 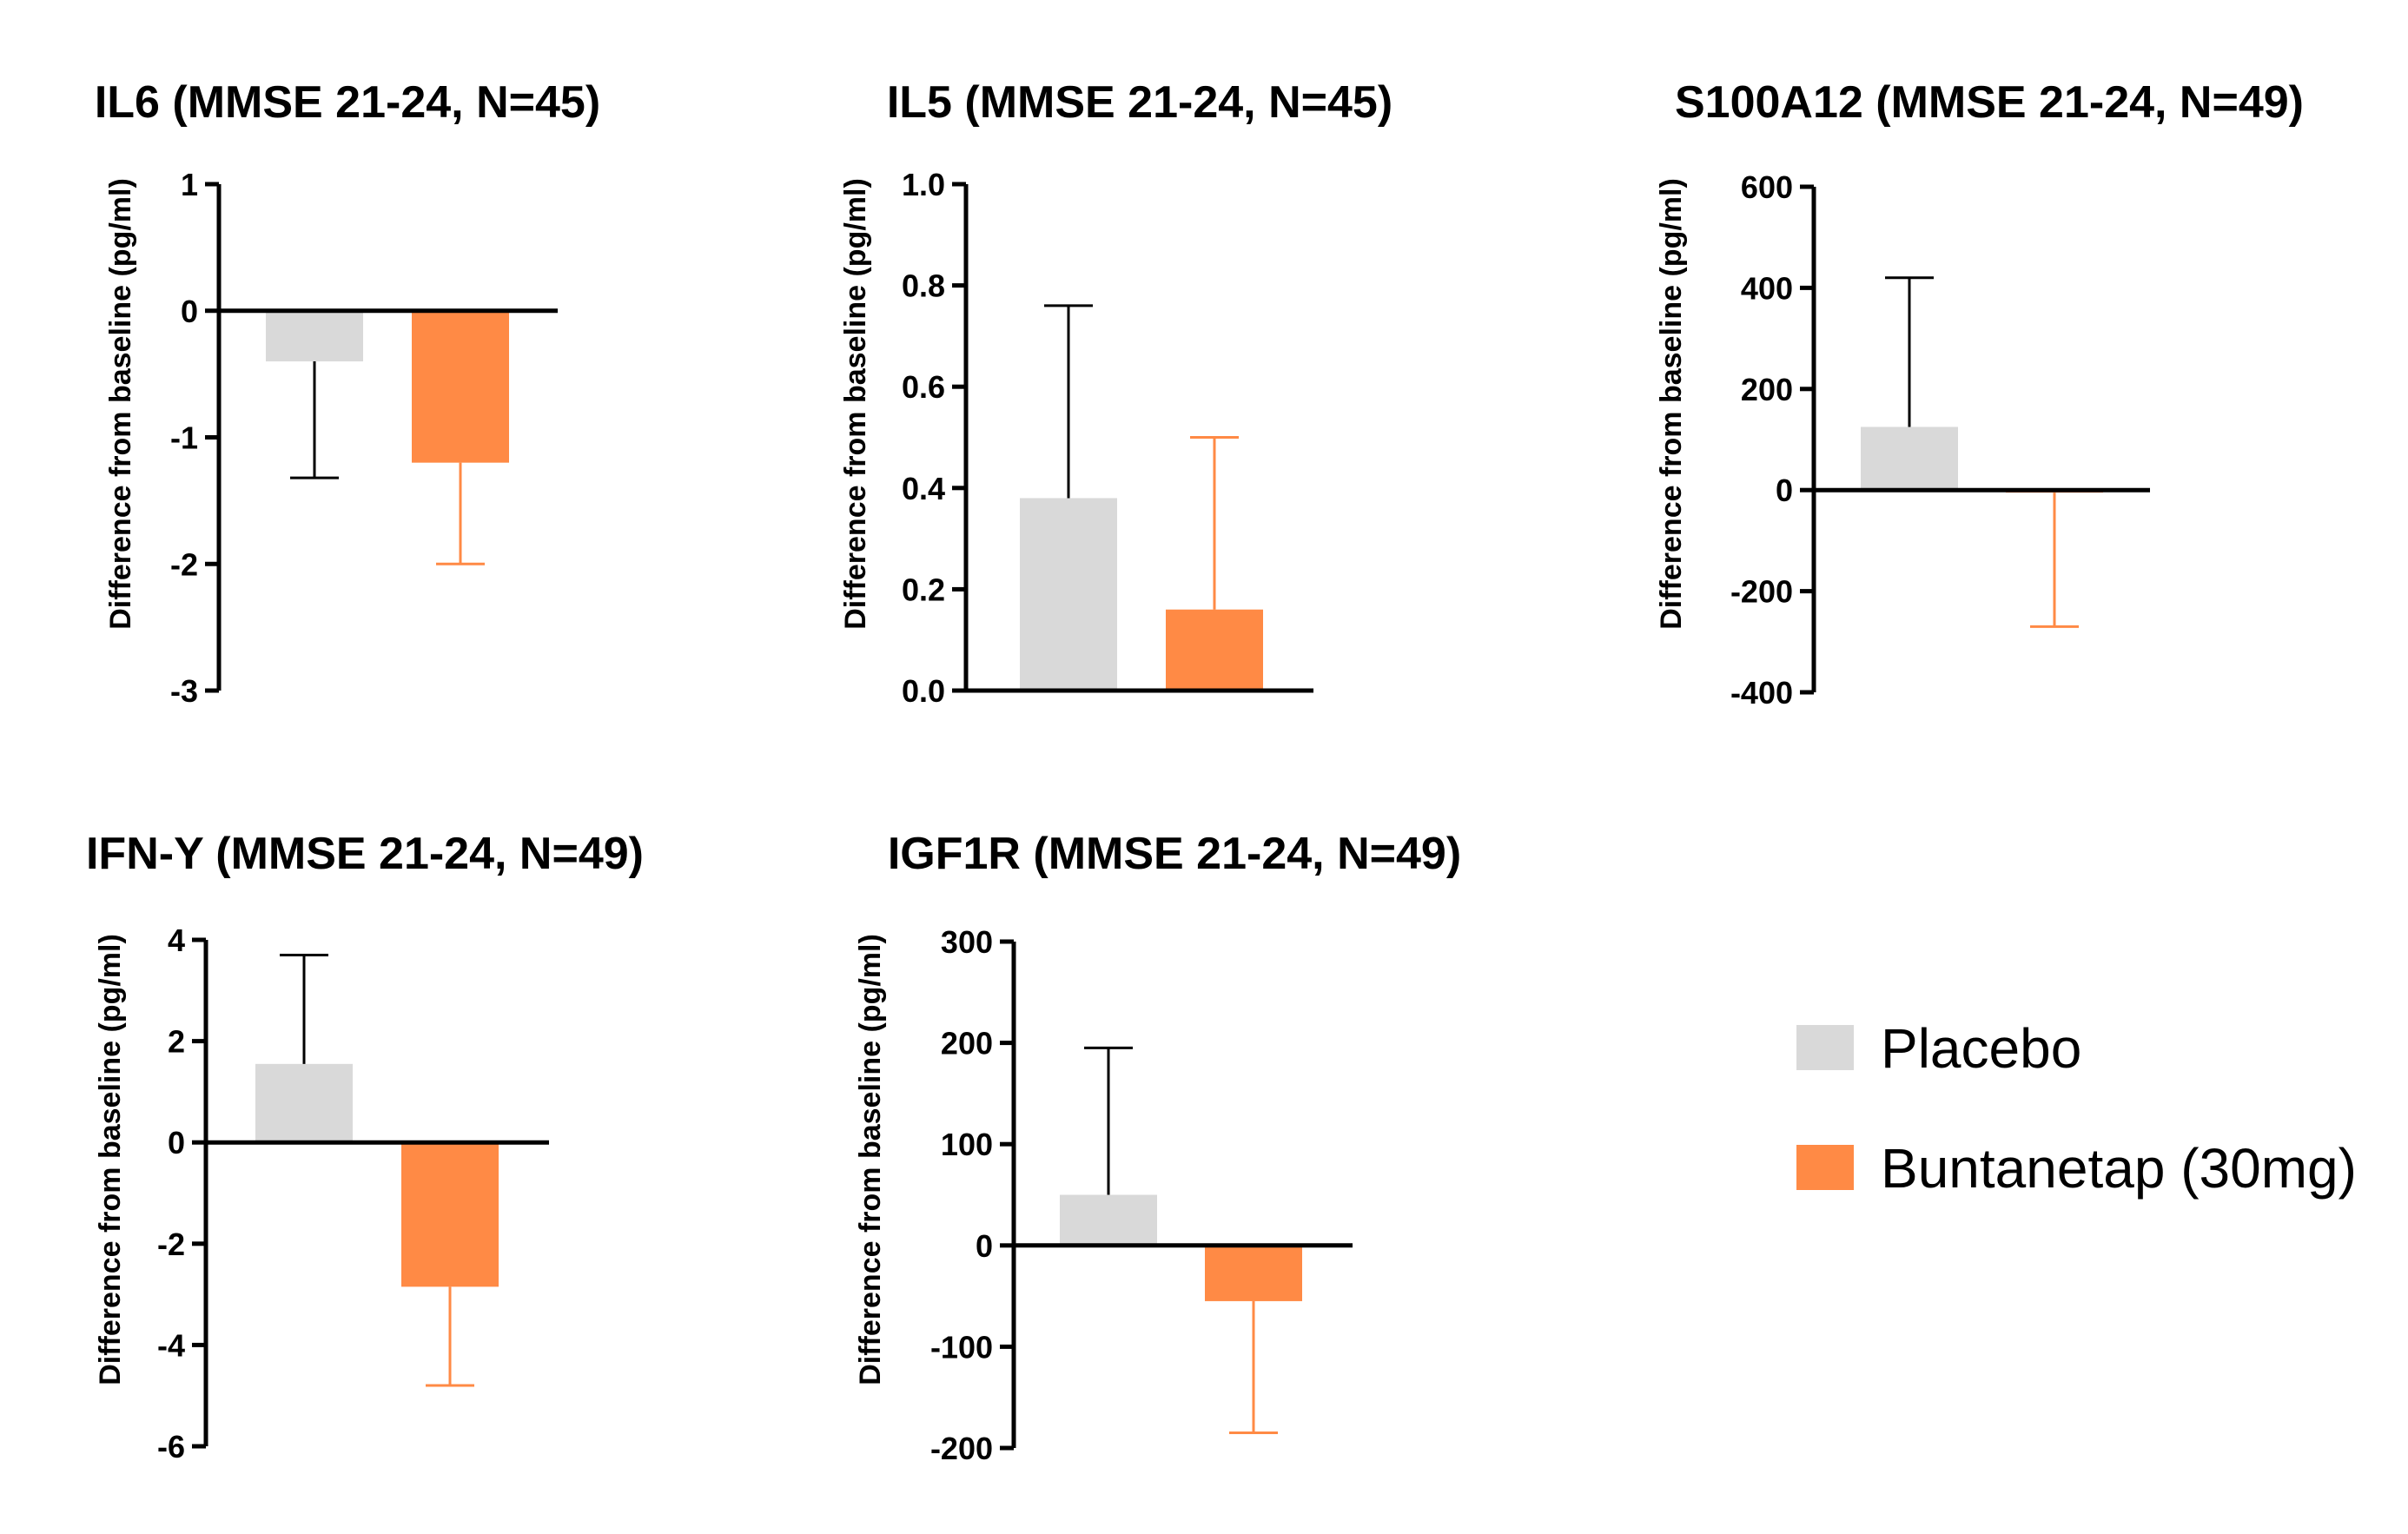 What do you see at coordinates (1767, 288) in the screenshot?
I see `y-tick-label: 400` at bounding box center [1767, 288].